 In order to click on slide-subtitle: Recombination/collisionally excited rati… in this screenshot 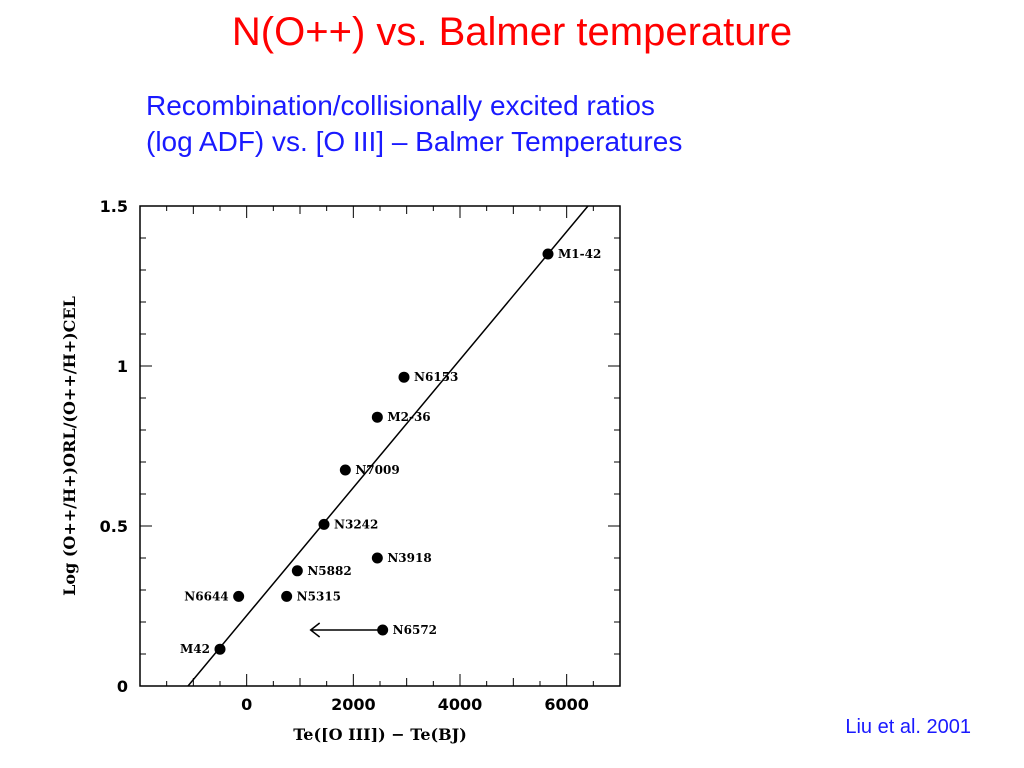, I will do `click(414, 124)`.